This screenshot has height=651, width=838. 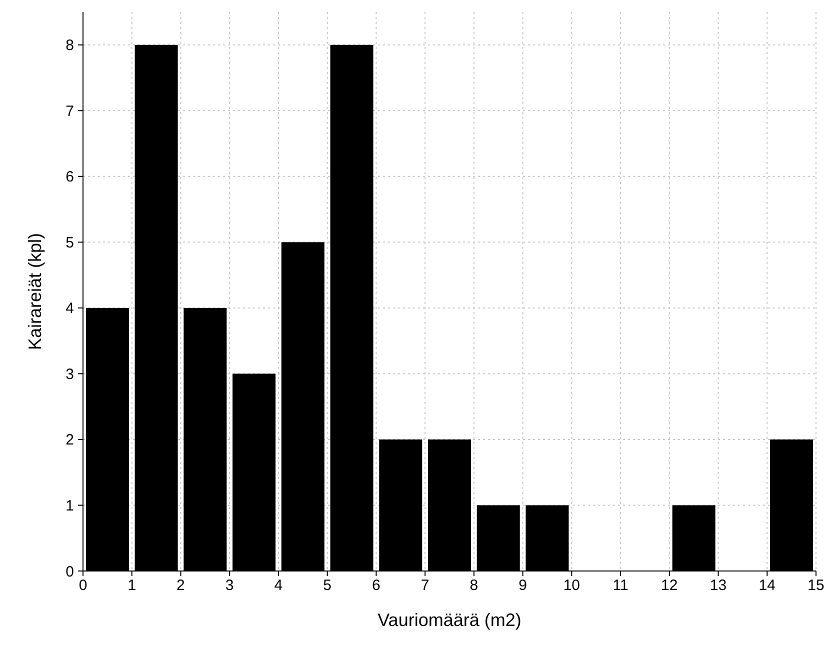 I want to click on x-tick-label: 15, so click(x=816, y=585).